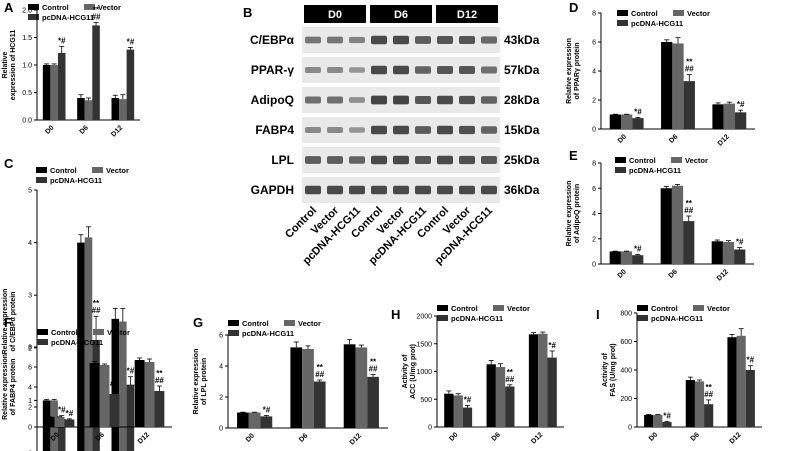 This screenshot has width=792, height=451. Describe the element at coordinates (522, 190) in the screenshot. I see `molecular-weight-label: 36kDa` at that location.